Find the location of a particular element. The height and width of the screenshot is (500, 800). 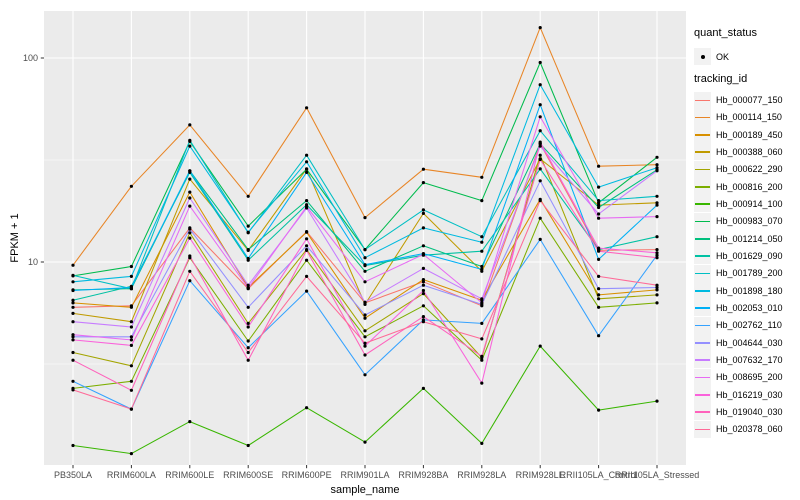

legend-item-tracking: Hb_020378_060 is located at coordinates (738, 429).